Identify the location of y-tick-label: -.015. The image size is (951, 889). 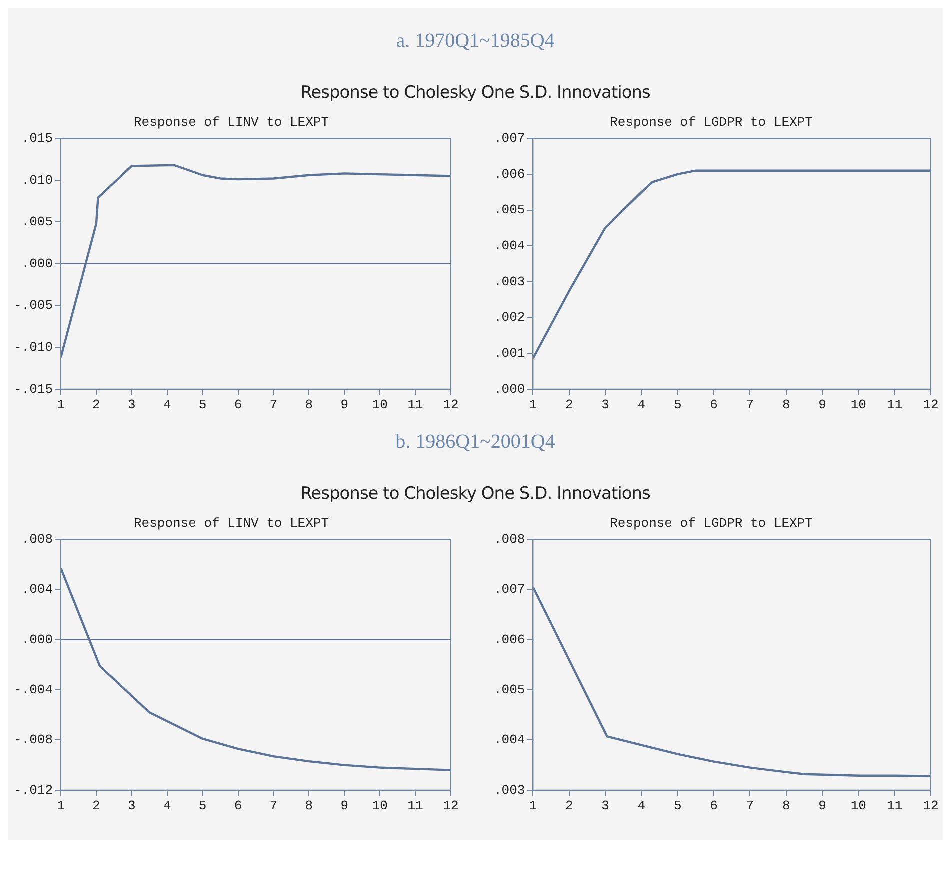
(34, 389).